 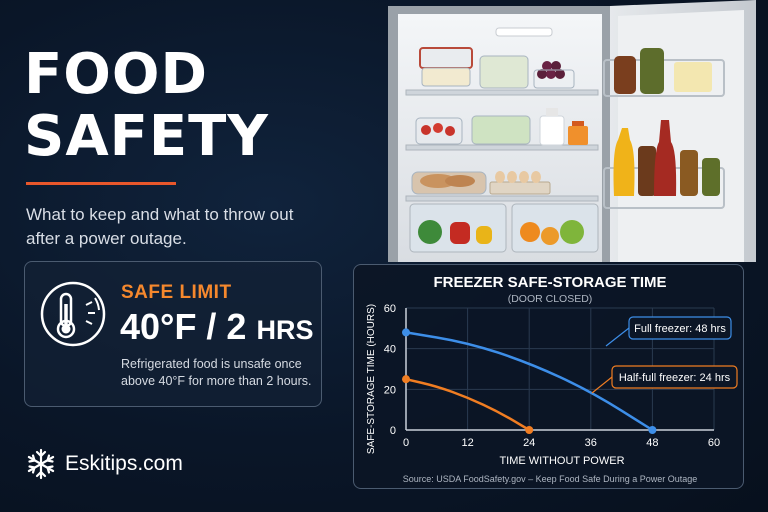 What do you see at coordinates (176, 292) in the screenshot?
I see `safe-limit-label: SAFE LIMIT` at bounding box center [176, 292].